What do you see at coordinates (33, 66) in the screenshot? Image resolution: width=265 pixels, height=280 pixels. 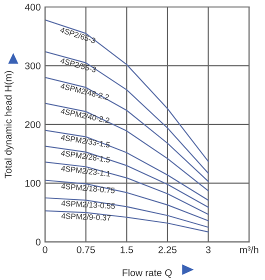 I see `y-tick-label: 300` at bounding box center [33, 66].